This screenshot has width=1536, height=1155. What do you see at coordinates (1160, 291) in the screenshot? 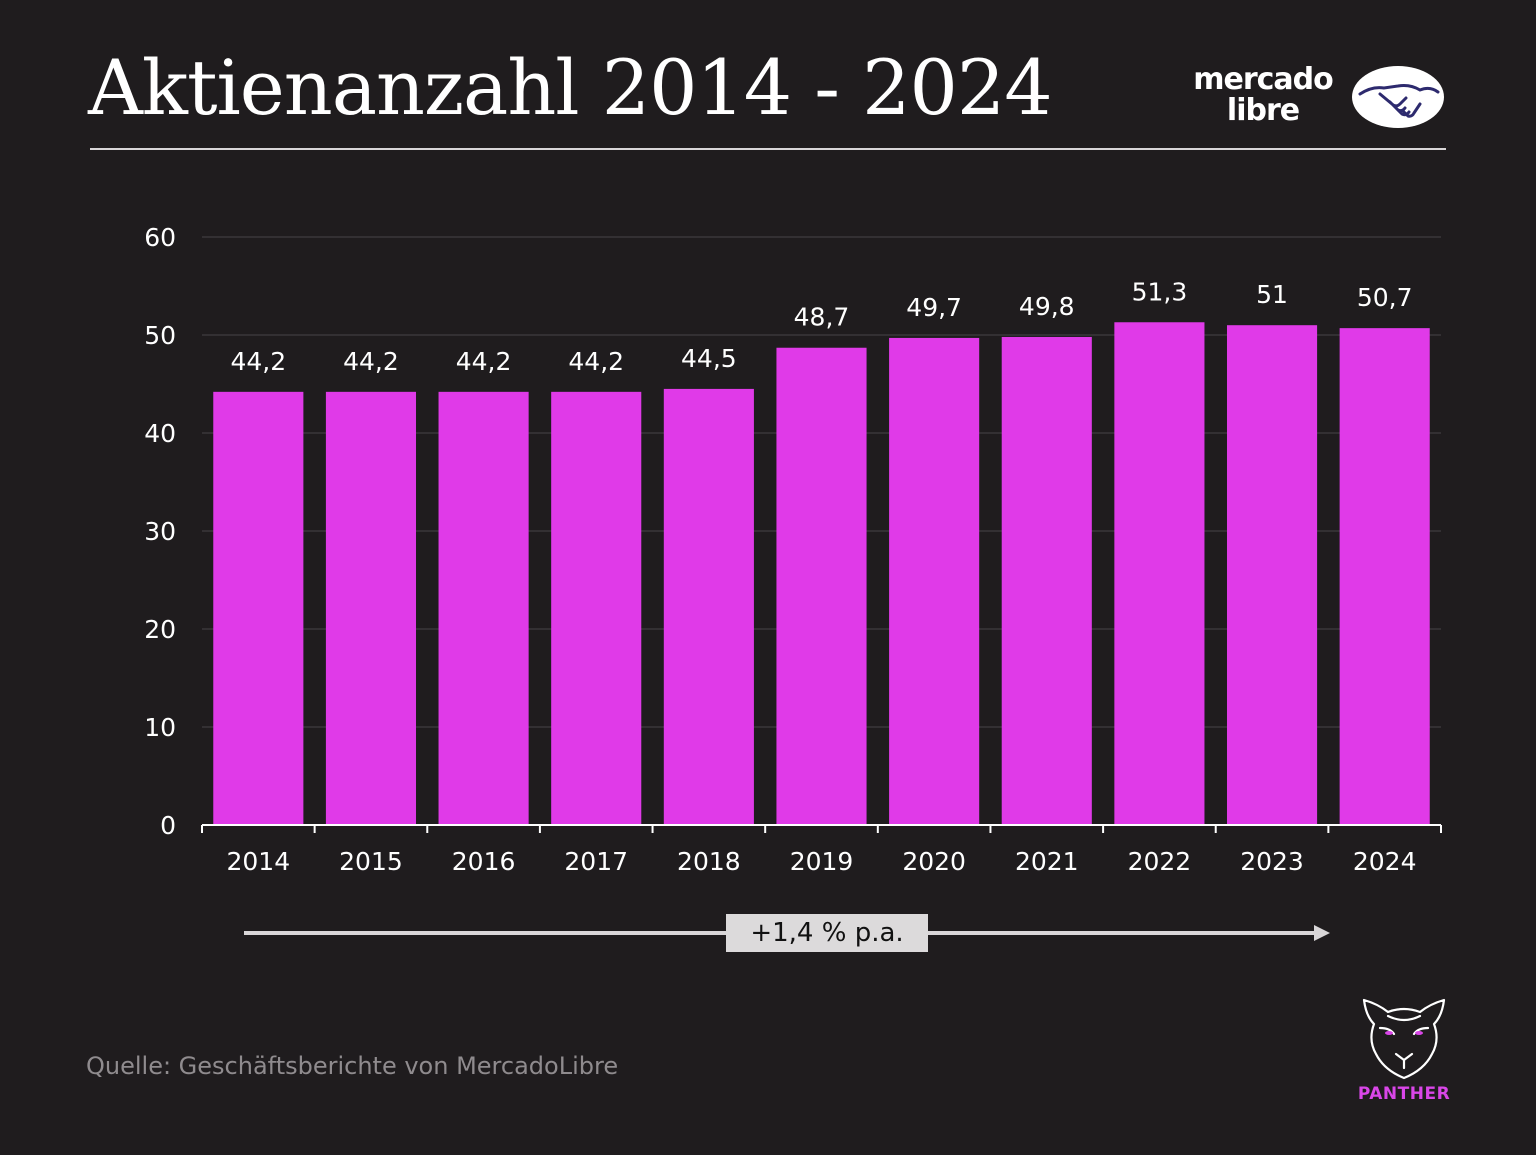
I see `data-label: 51,3` at bounding box center [1160, 291].